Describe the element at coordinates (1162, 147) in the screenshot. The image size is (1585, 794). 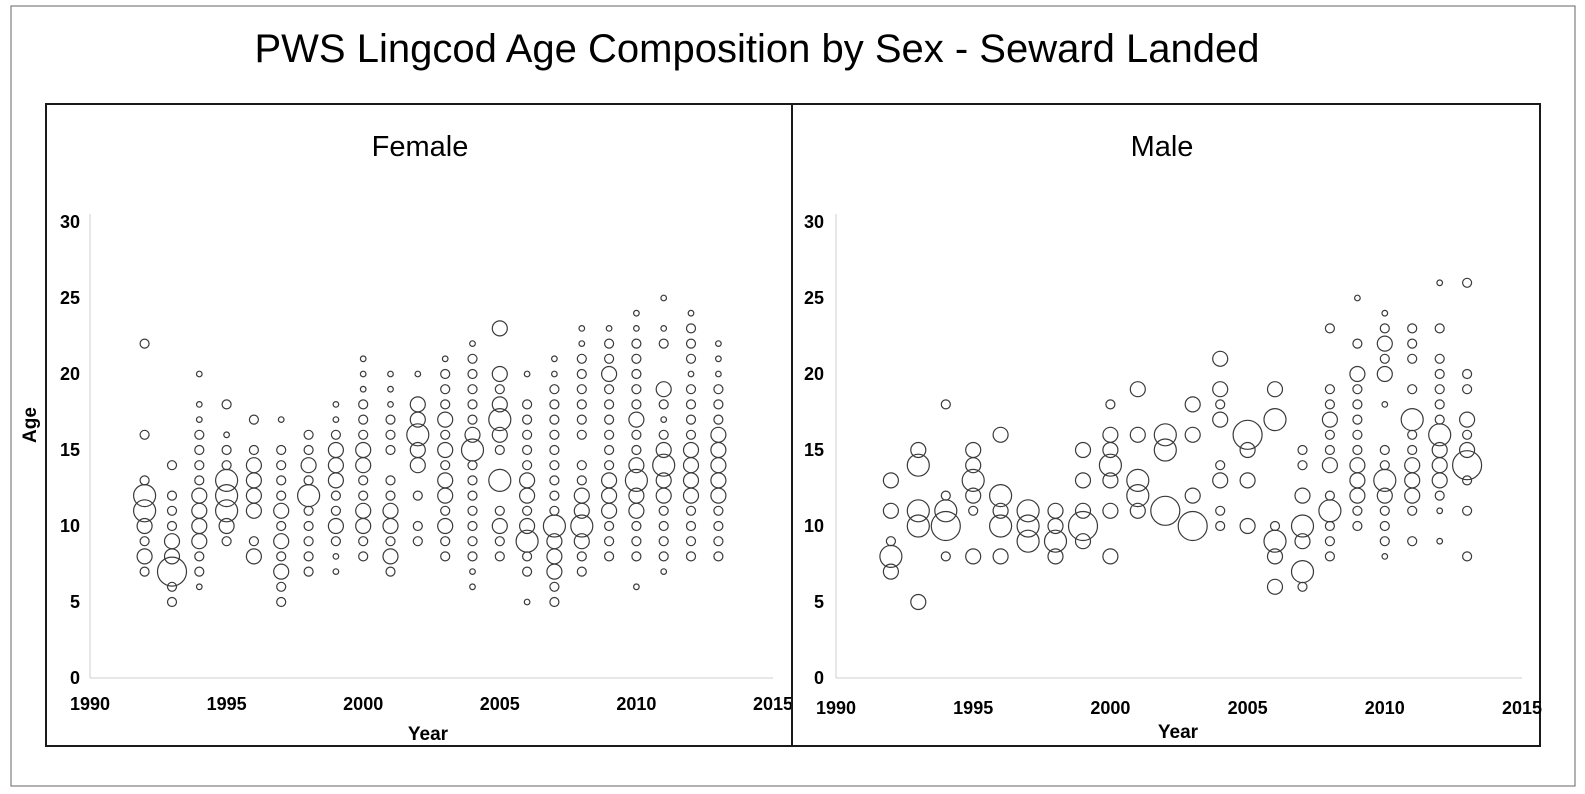
I see `panel-title: Male` at that location.